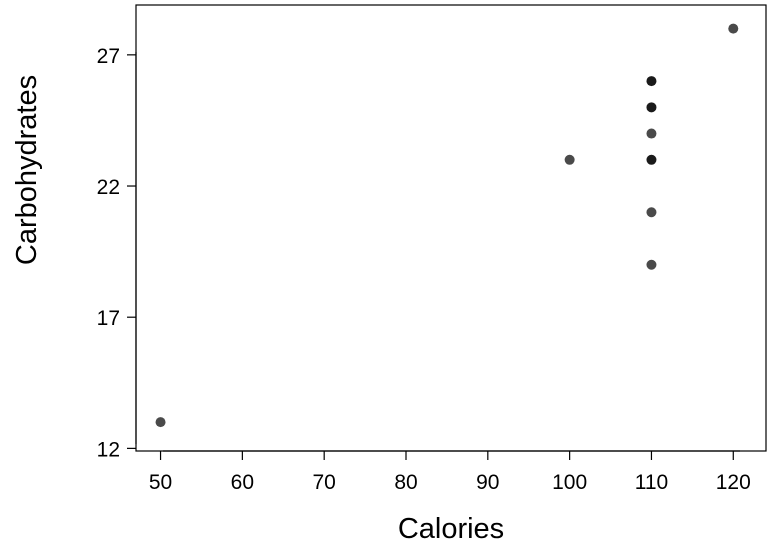 This screenshot has height=547, width=768. Describe the element at coordinates (569, 482) in the screenshot. I see `x-tick-label: 100` at that location.